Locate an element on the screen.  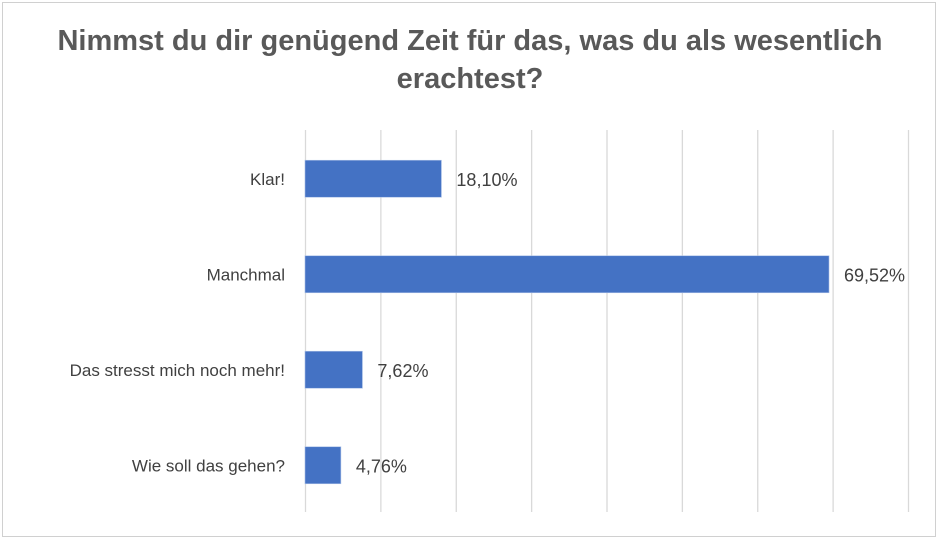
category-label: Wie soll das gehen? is located at coordinates (208, 465).